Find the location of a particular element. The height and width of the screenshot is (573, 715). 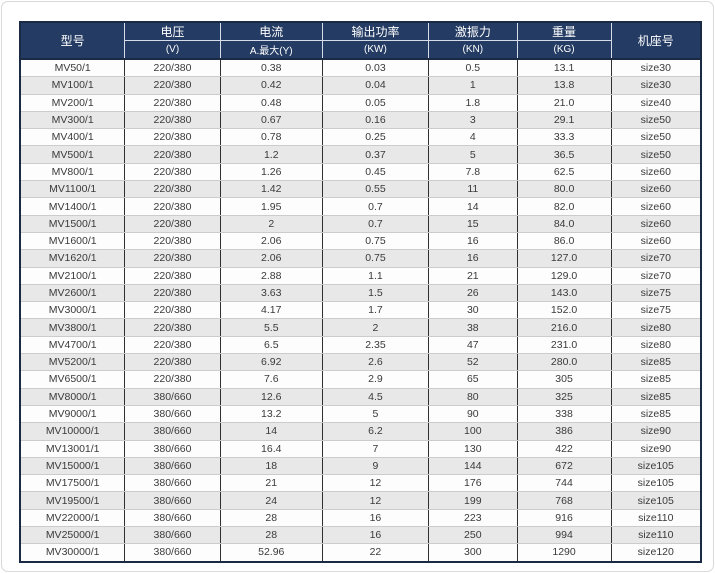

cell-weight: 422 is located at coordinates (564, 448).